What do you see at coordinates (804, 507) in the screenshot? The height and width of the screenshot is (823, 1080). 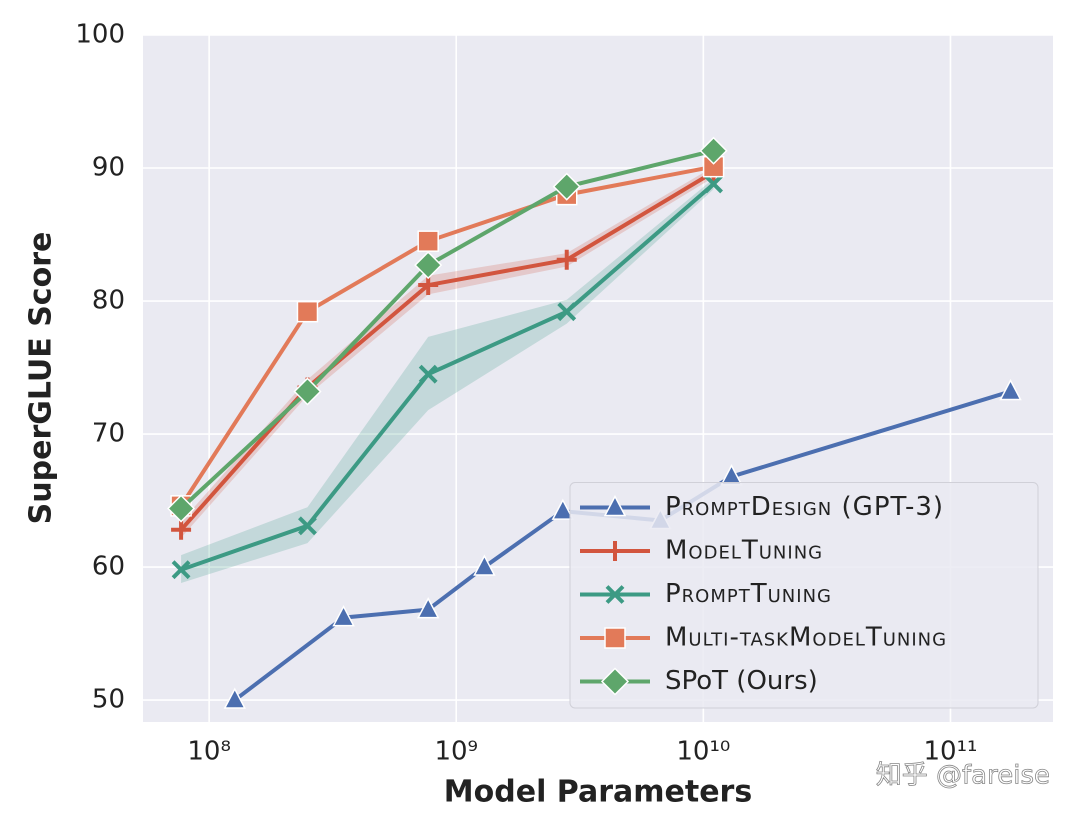 I see `legend-label: PromptDesign (GPT-3)` at bounding box center [804, 507].